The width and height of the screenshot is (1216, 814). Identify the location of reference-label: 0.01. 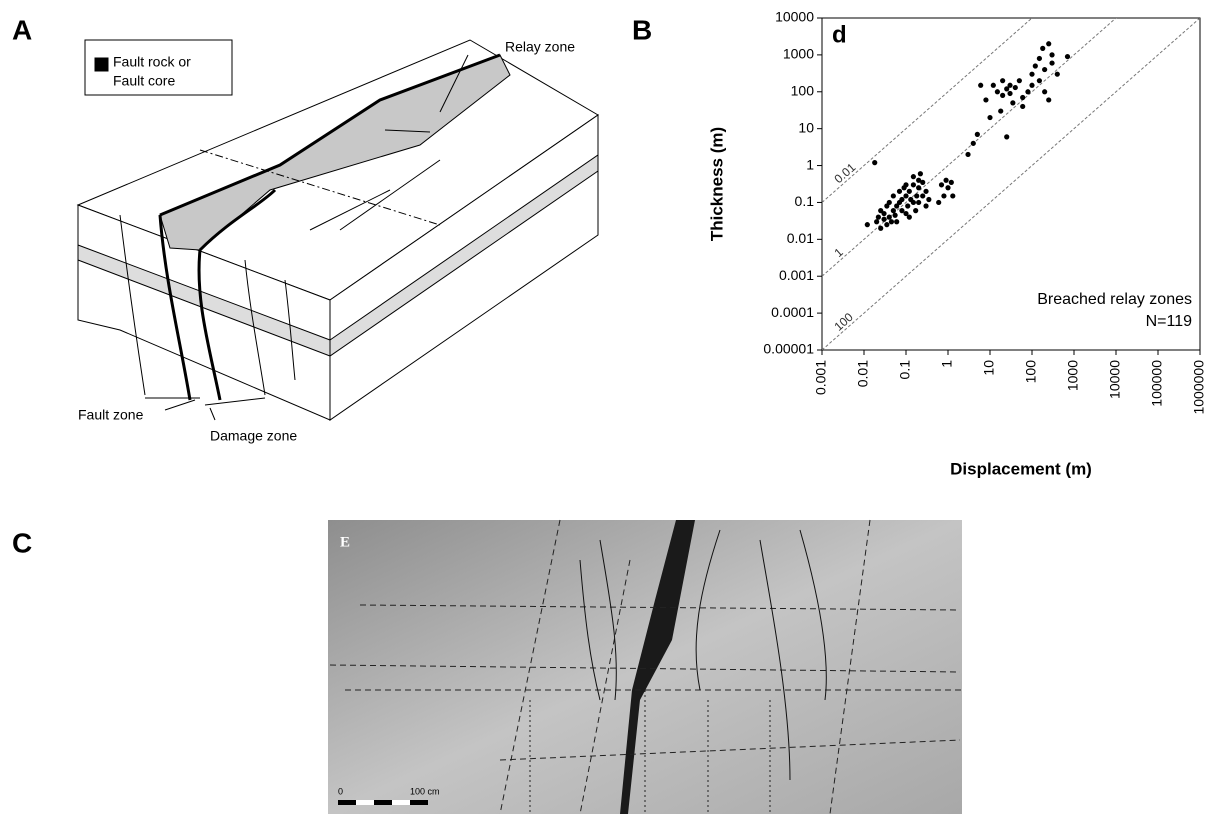
(845, 173).